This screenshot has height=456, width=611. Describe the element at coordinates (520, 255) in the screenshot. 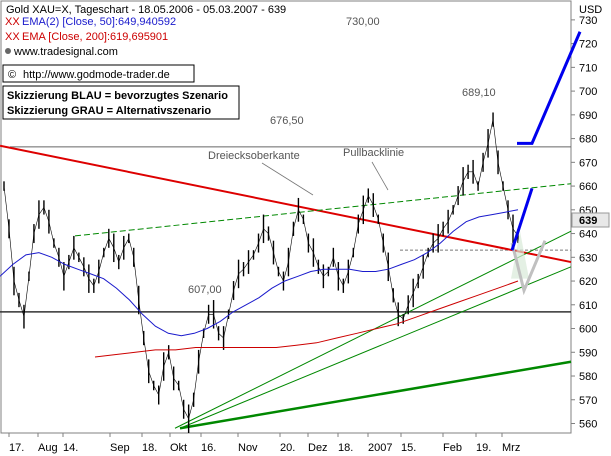

I see `scenario-shade` at that location.